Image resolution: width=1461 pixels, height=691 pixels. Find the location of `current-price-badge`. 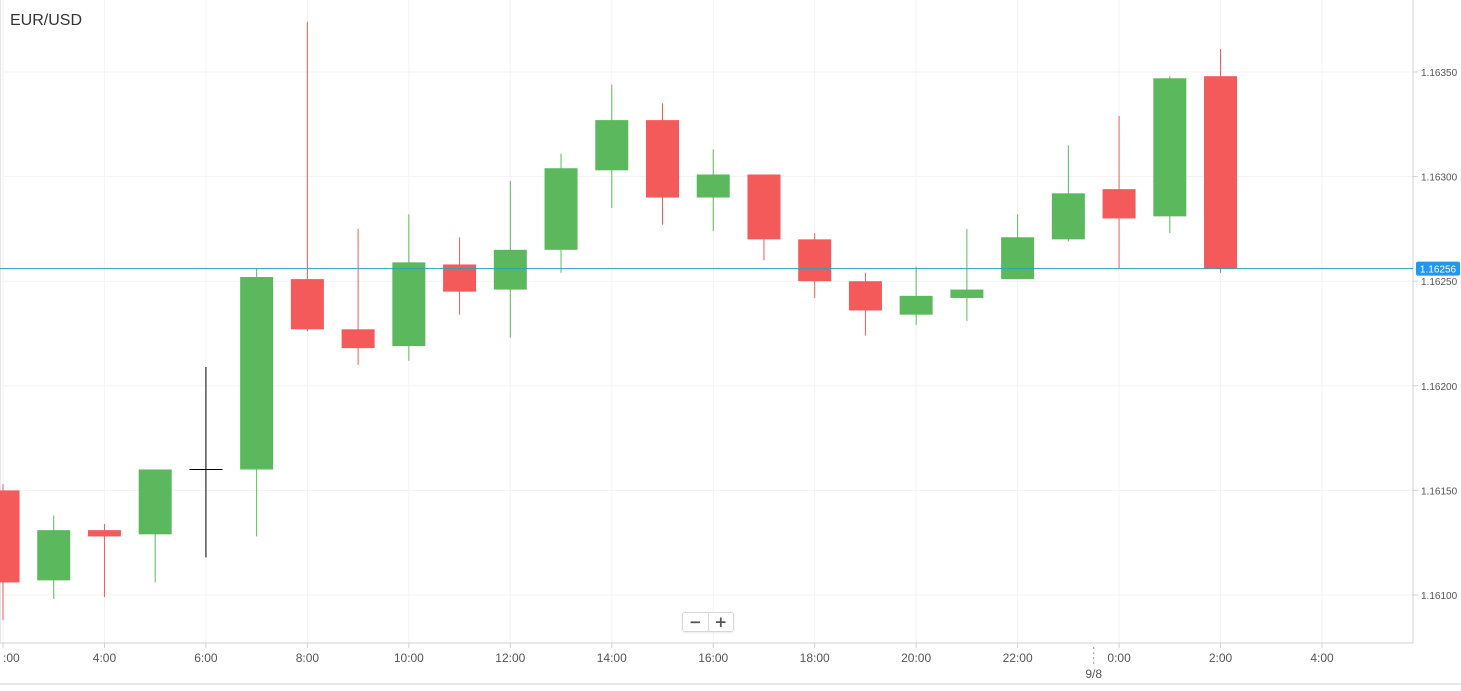

current-price-badge is located at coordinates (1438, 268).